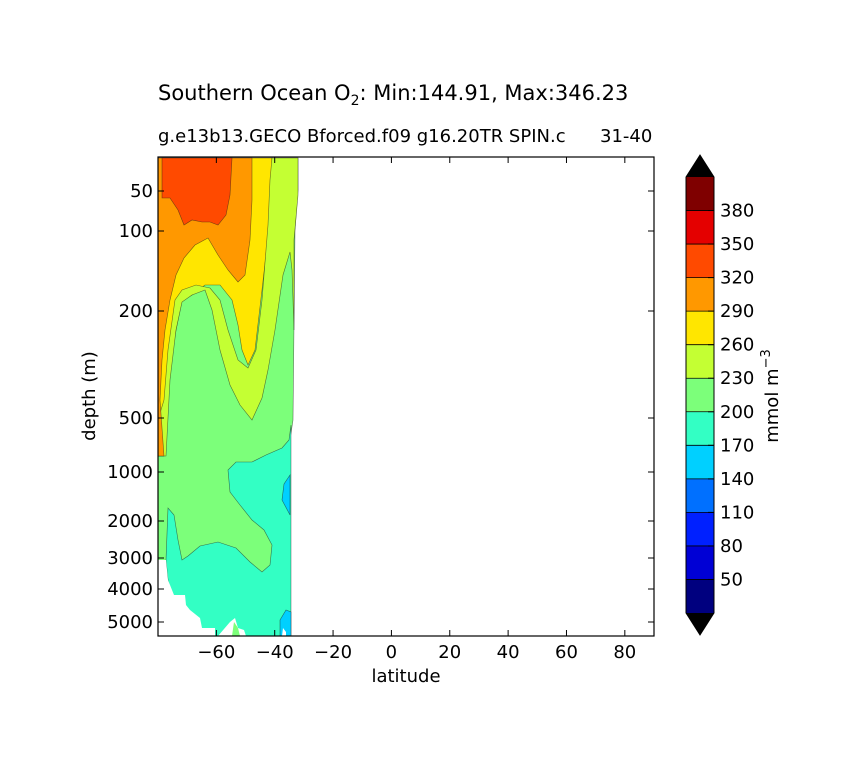 The height and width of the screenshot is (766, 863). Describe the element at coordinates (566, 652) in the screenshot. I see `x-tick-label: 60` at that location.